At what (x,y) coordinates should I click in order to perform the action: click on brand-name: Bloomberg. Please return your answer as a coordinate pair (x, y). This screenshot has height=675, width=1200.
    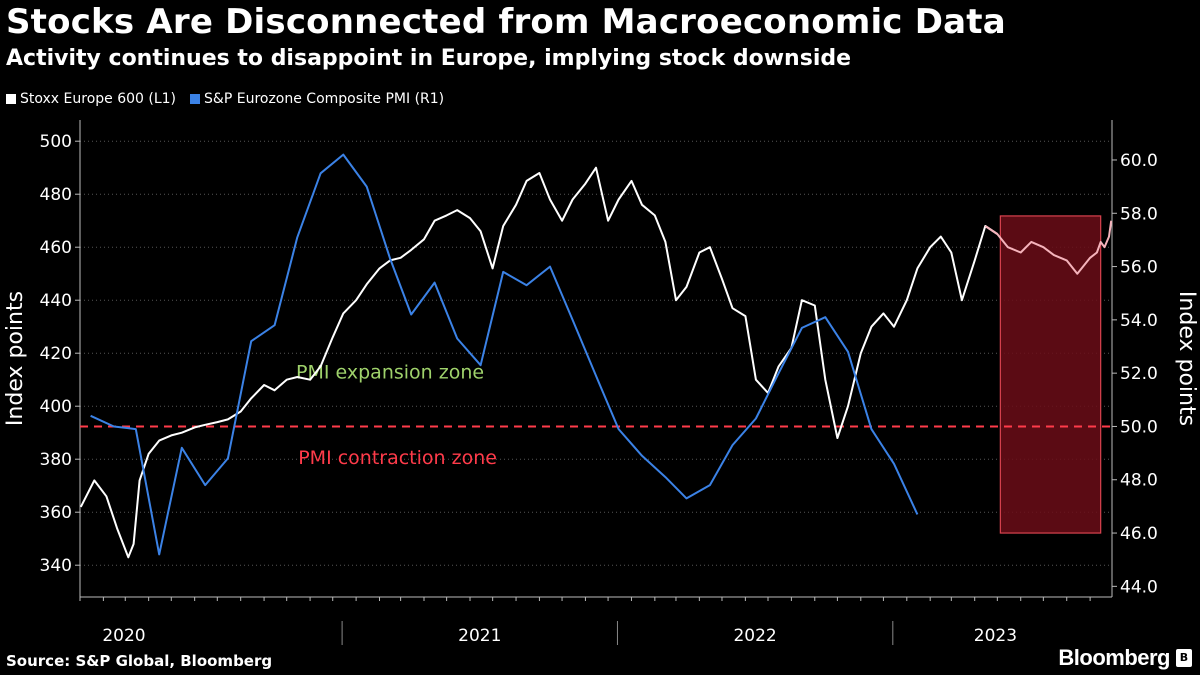
    Looking at the image, I should click on (1114, 657).